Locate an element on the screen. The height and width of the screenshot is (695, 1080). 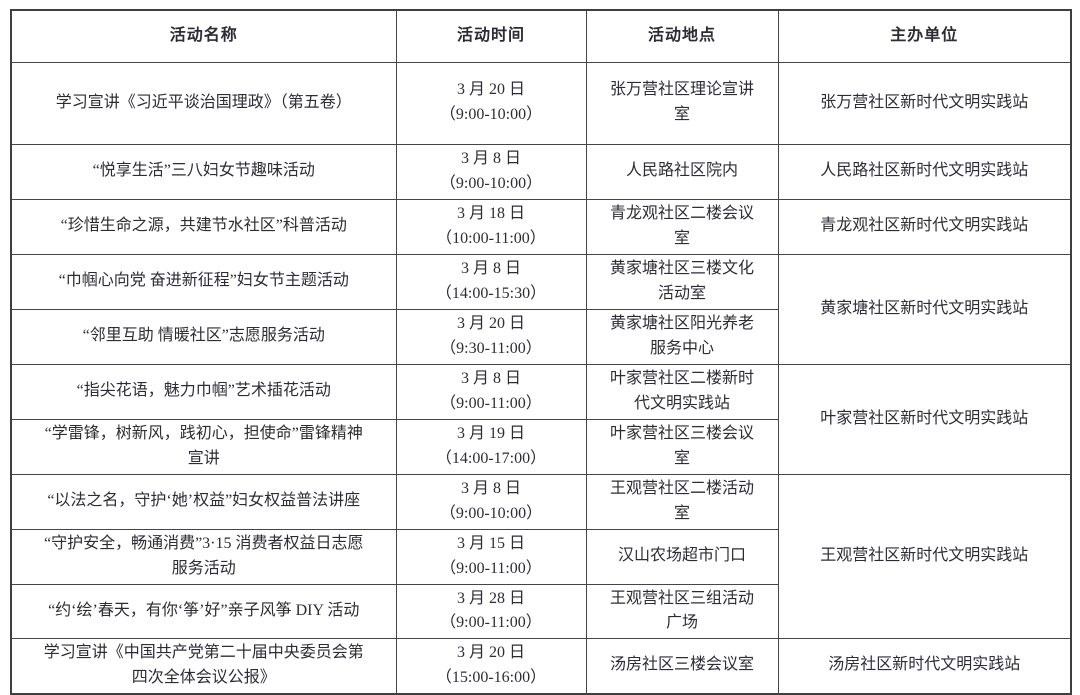
col-header-activity-name: 活动名称 is located at coordinates (203, 36).